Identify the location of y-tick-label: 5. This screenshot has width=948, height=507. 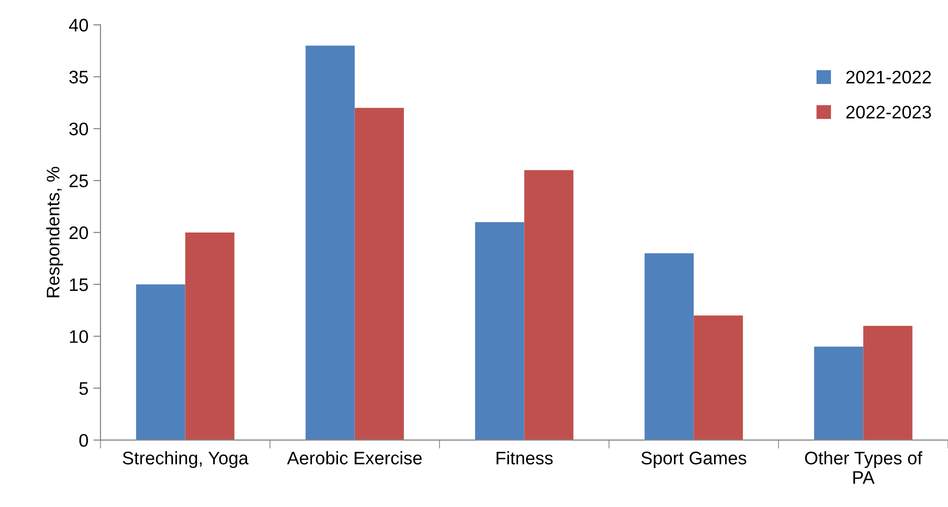
(83, 388).